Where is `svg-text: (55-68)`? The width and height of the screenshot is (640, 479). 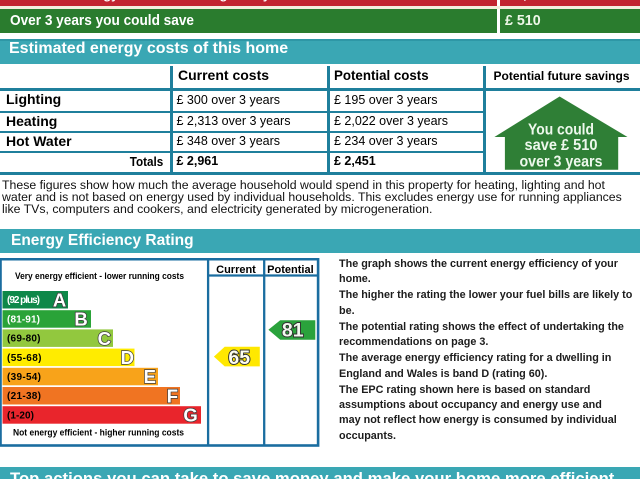 svg-text: (55-68) is located at coordinates (24, 358).